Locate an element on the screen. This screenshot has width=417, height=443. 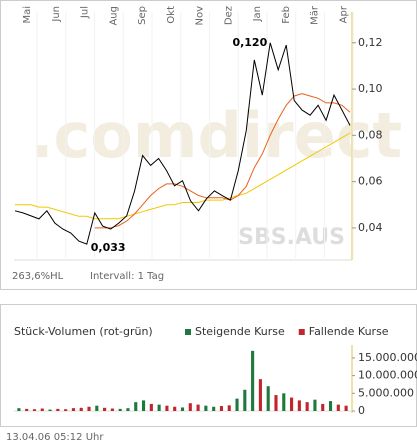
annotation: 0,120 is located at coordinates (249, 42).